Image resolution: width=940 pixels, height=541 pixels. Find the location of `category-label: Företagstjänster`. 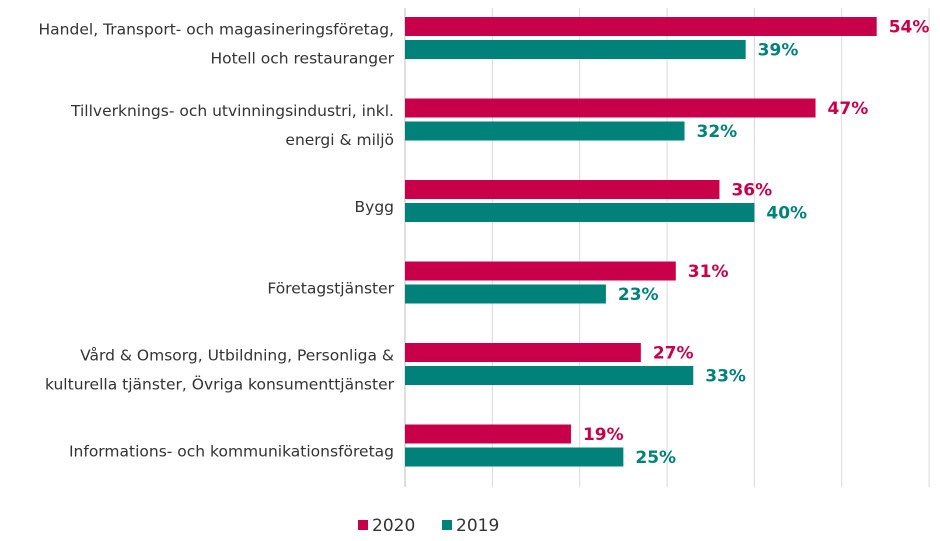

category-label: Företagstjänster is located at coordinates (330, 289).